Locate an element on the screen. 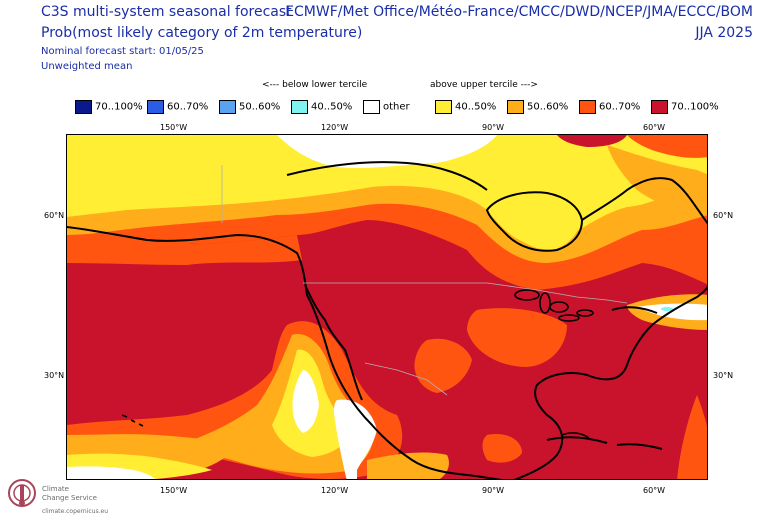  lon-label-top: 150°W is located at coordinates (174, 127).